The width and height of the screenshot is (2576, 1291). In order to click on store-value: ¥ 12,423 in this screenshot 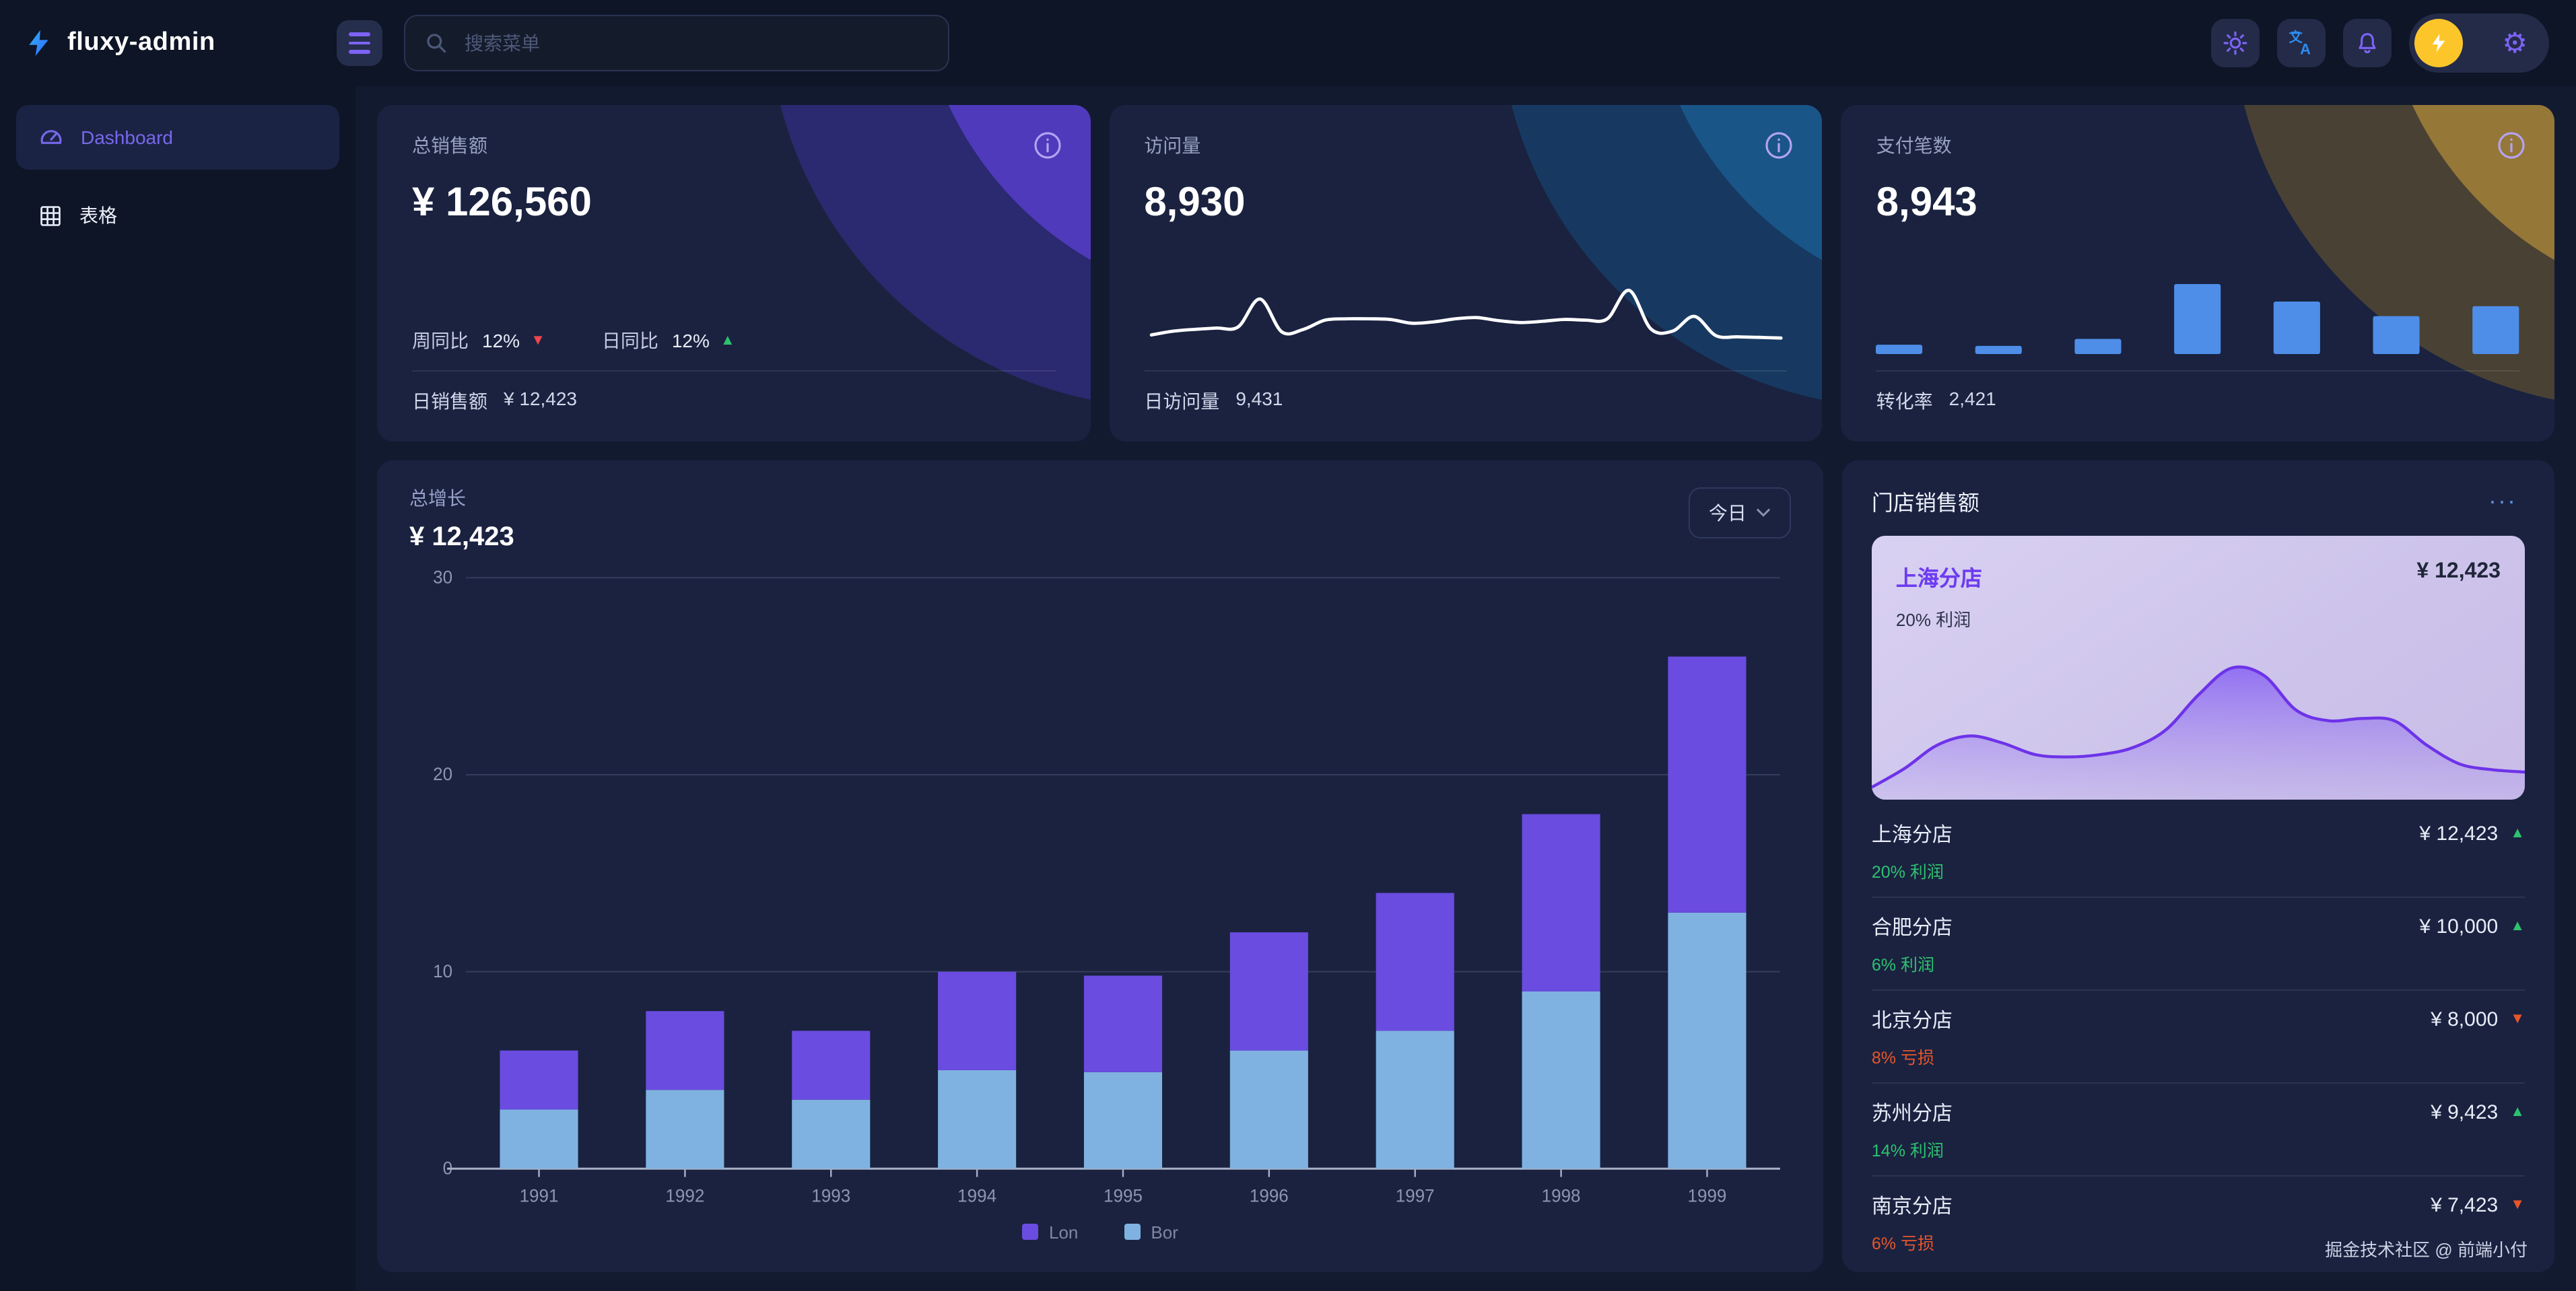, I will do `click(2459, 834)`.